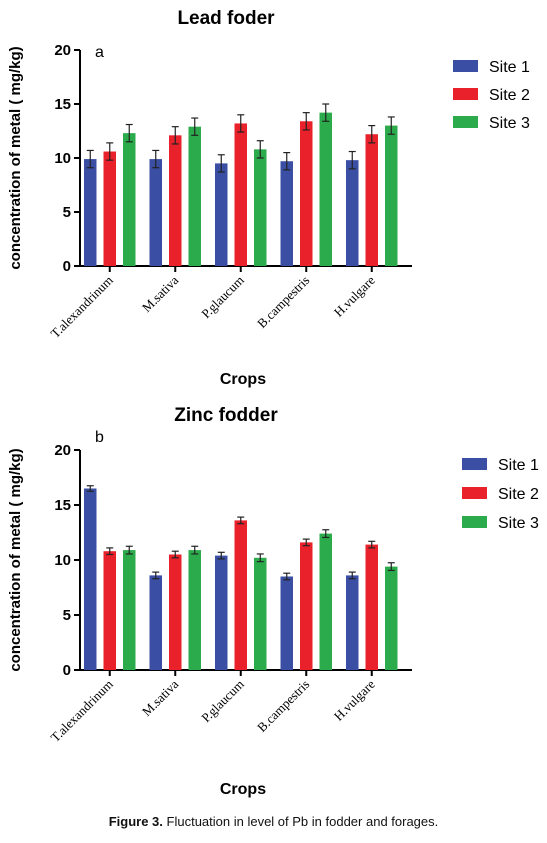  Describe the element at coordinates (67, 670) in the screenshot. I see `y-tick-label: 0` at that location.